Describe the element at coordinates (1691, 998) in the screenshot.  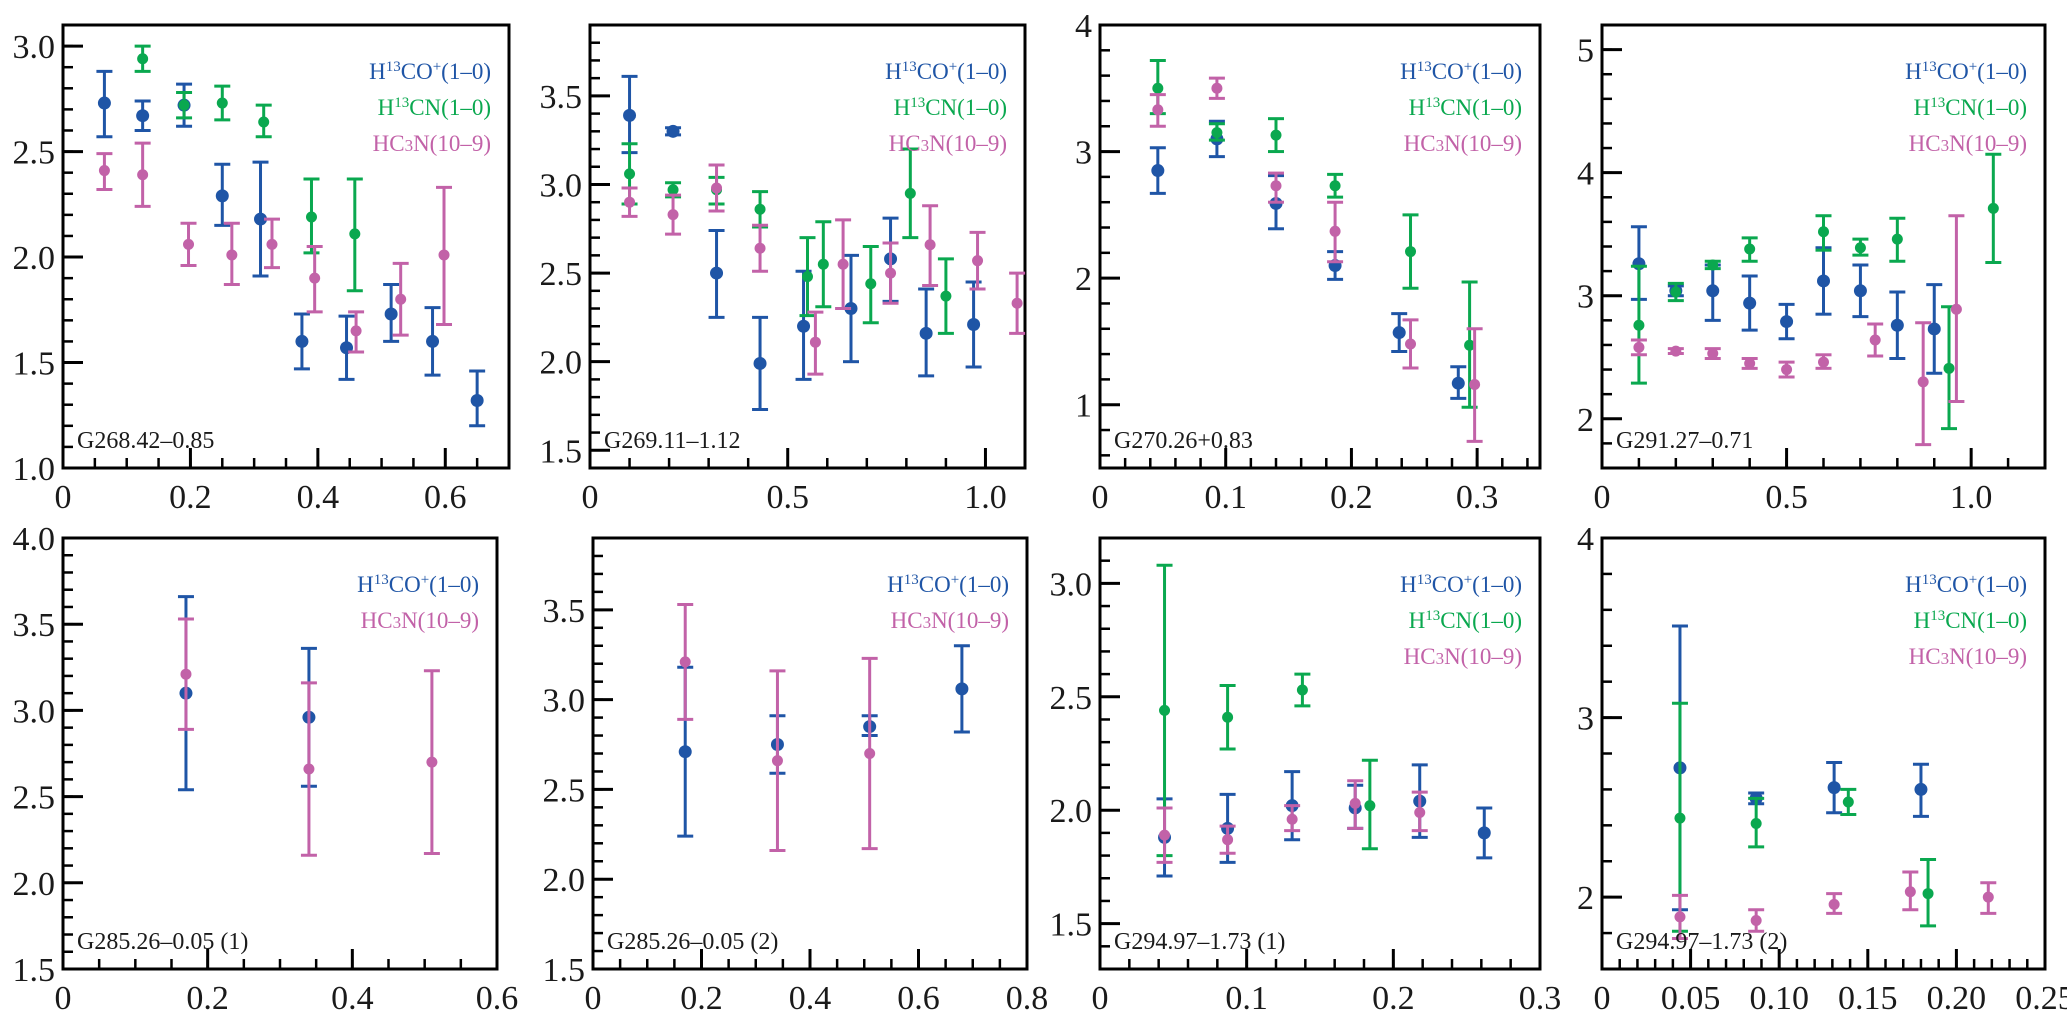
I see `x-tick-label: 0.05` at that location.